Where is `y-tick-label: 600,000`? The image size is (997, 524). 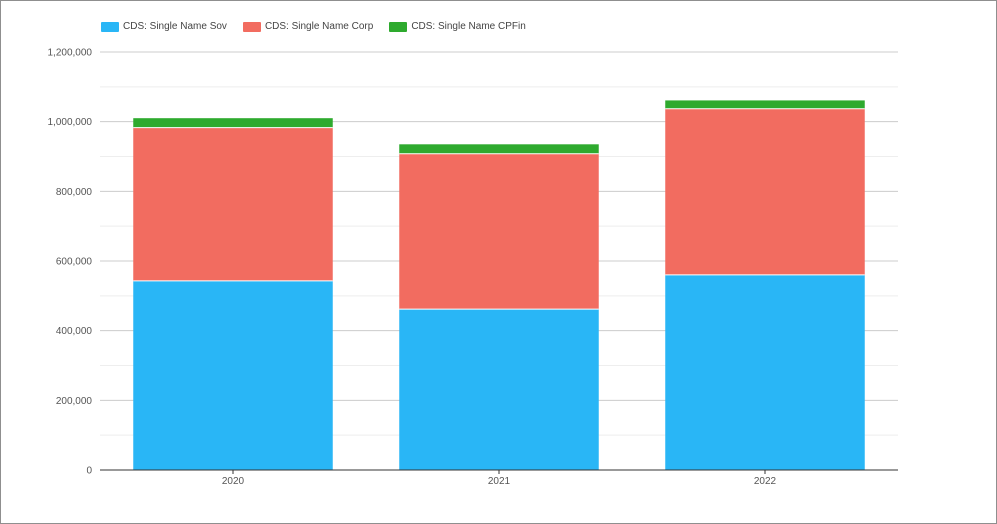
y-tick-label: 600,000 is located at coordinates (74, 262).